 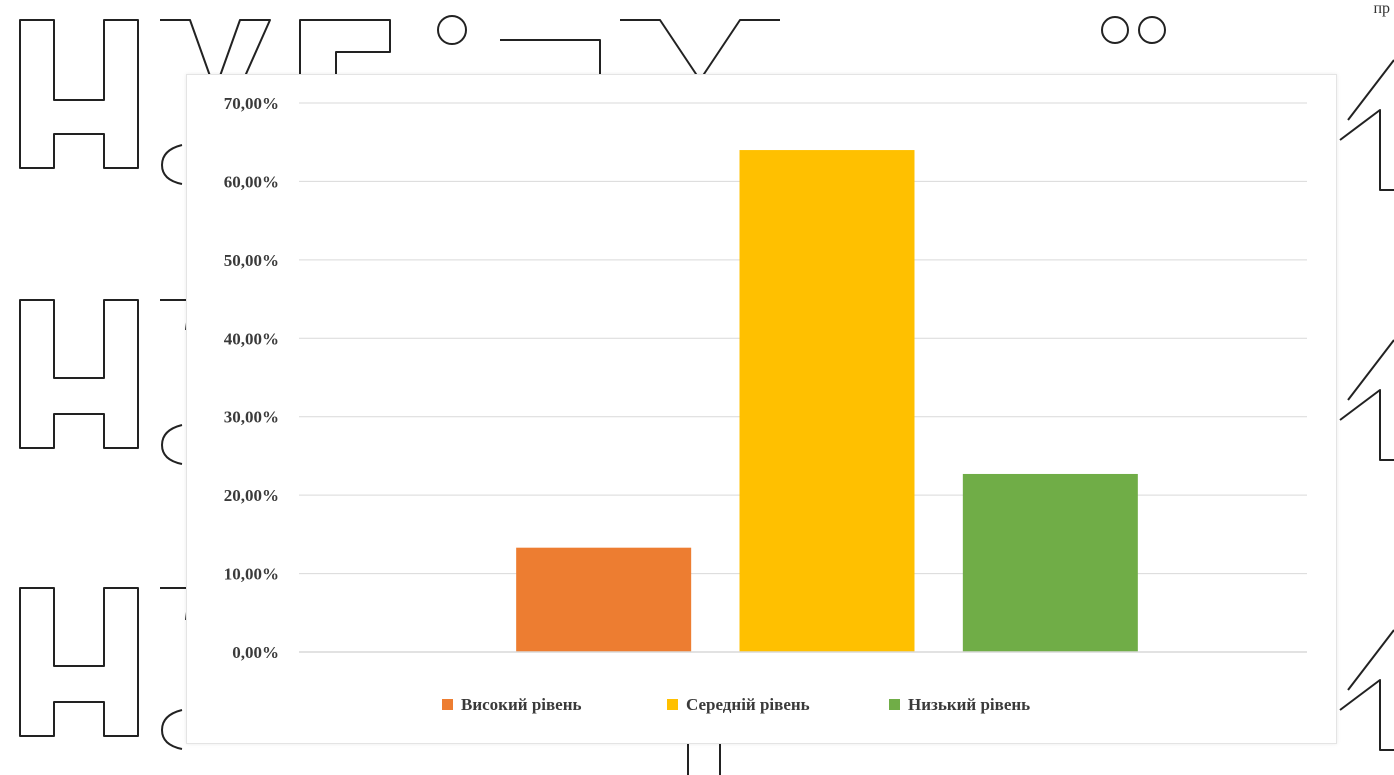 What do you see at coordinates (969, 704) in the screenshot?
I see `legend-label: Низький рівень` at bounding box center [969, 704].